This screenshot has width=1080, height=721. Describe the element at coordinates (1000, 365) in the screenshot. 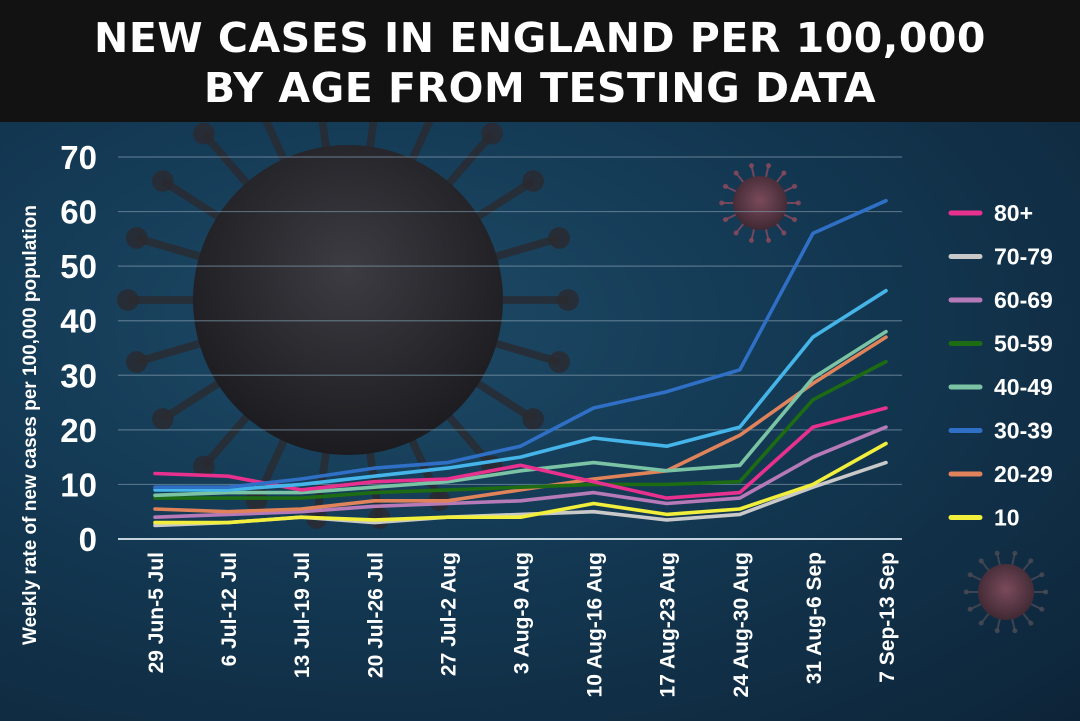

I see `legend: 80+ 70-79 60-69 50-59 40-49 30-39 20-29 10` at that location.